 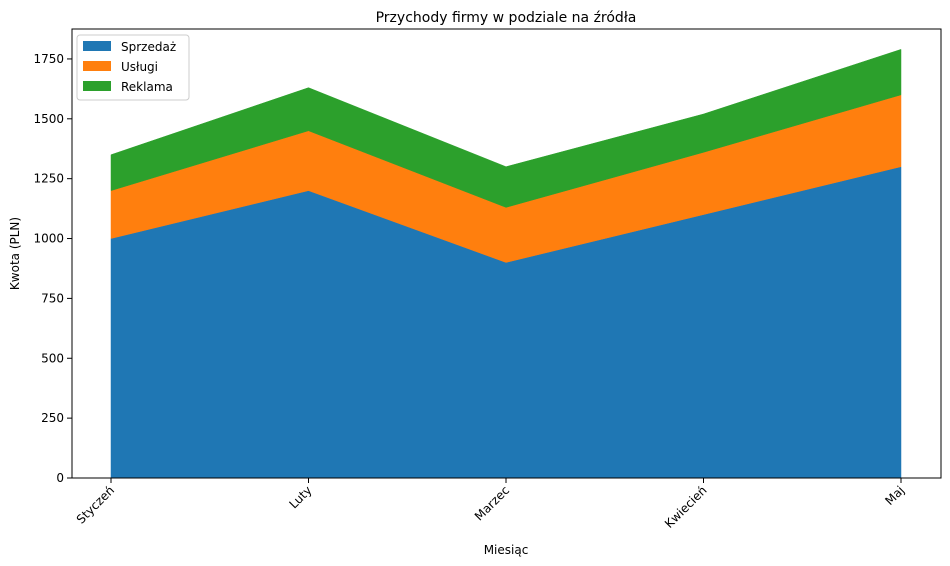 I want to click on x-tick-label: Kwiecień, so click(x=686, y=507).